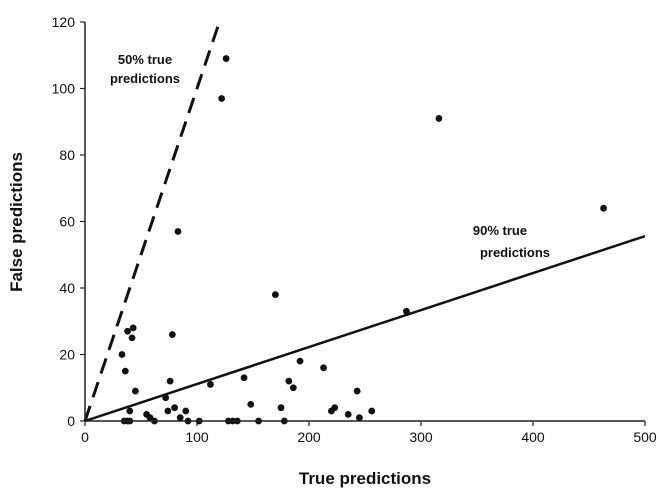 The image size is (659, 489). I want to click on annotation-90-line1: 90% true, so click(500, 230).